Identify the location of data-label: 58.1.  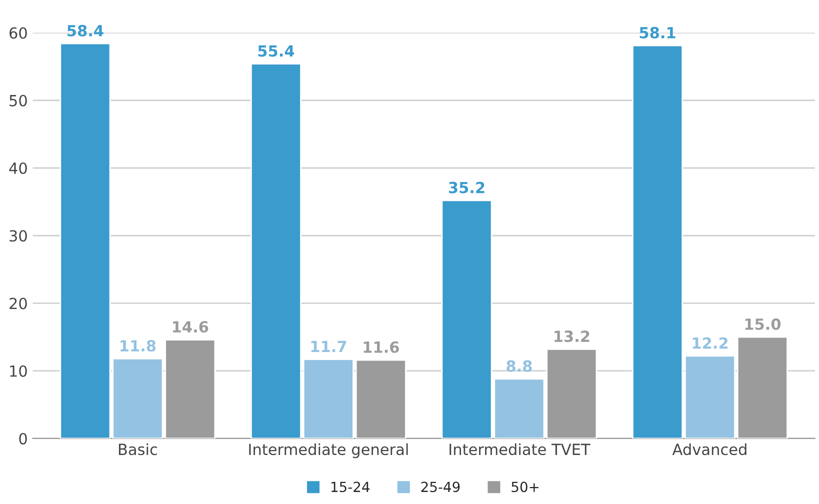
(658, 32).